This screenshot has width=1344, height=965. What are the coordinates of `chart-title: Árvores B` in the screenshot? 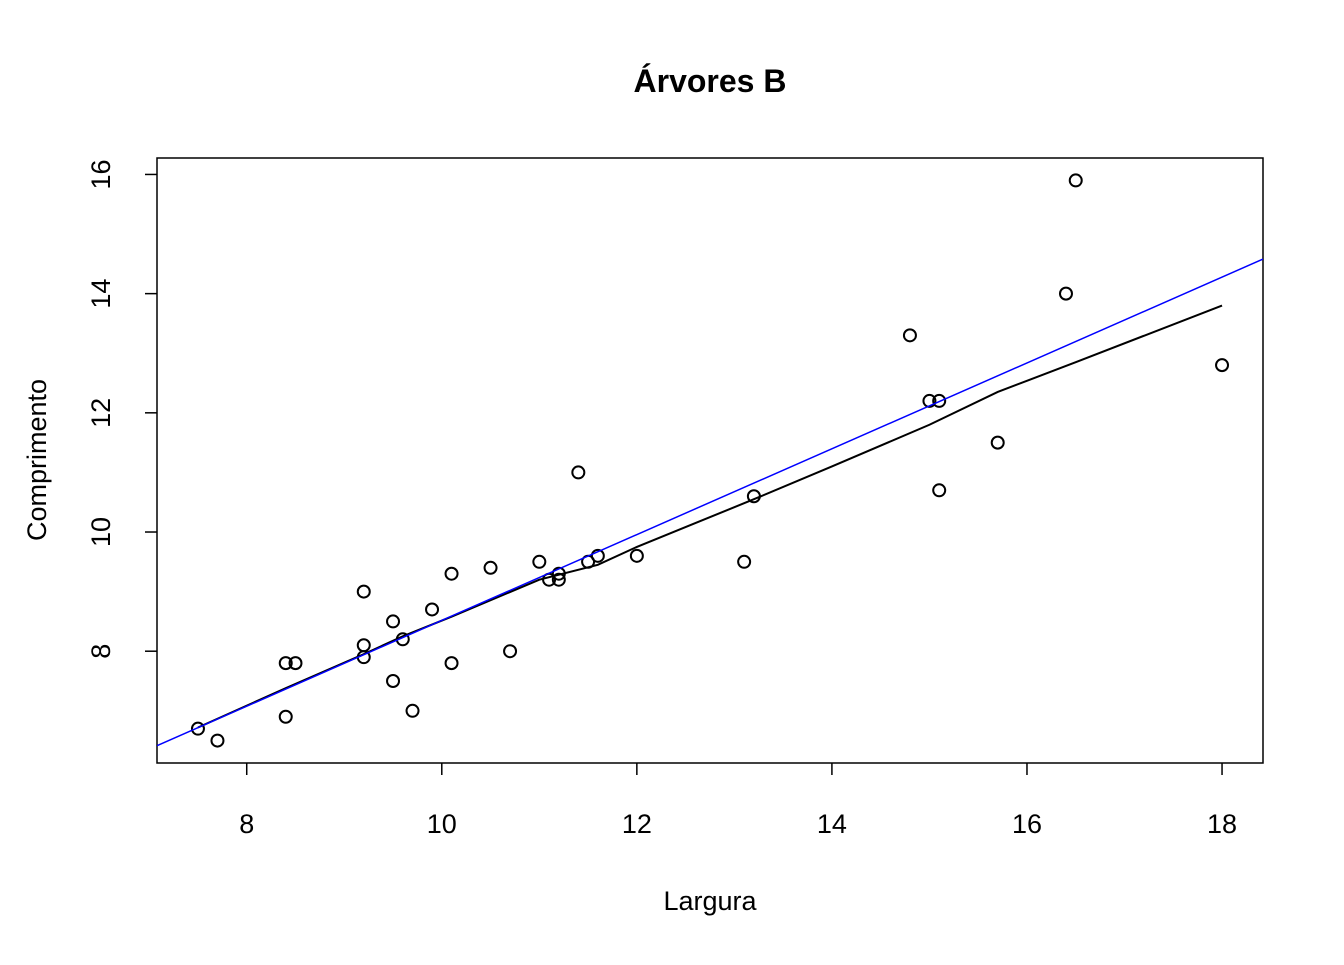 It's located at (710, 81).